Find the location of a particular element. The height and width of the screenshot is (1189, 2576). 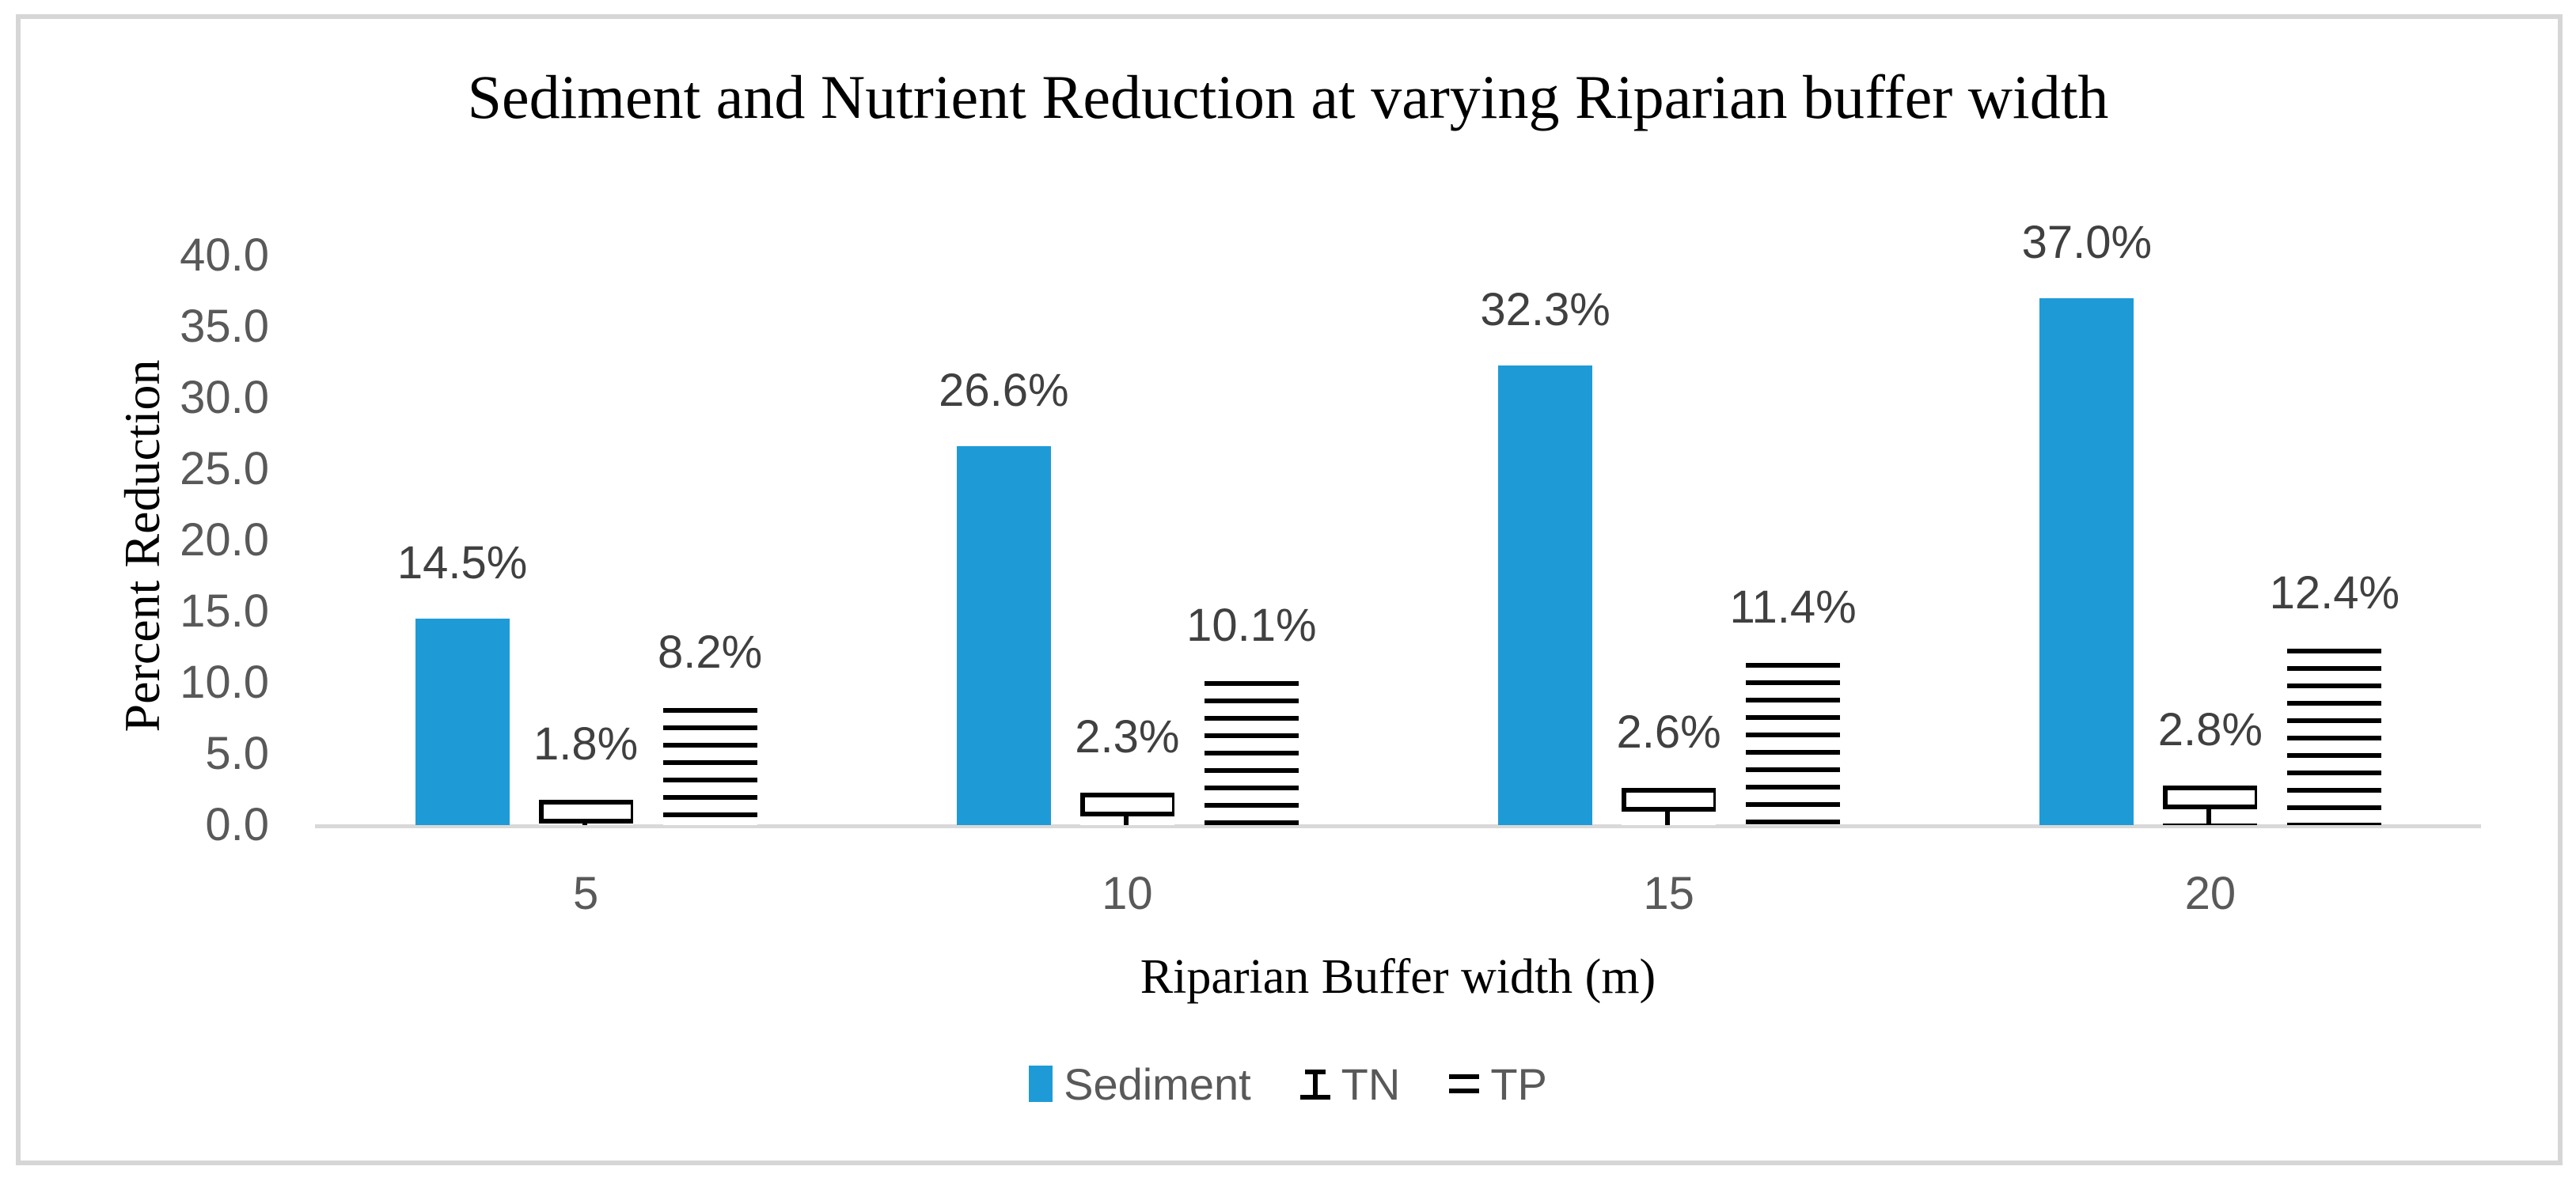

legend-swatch-sediment-icon is located at coordinates (1041, 1084).